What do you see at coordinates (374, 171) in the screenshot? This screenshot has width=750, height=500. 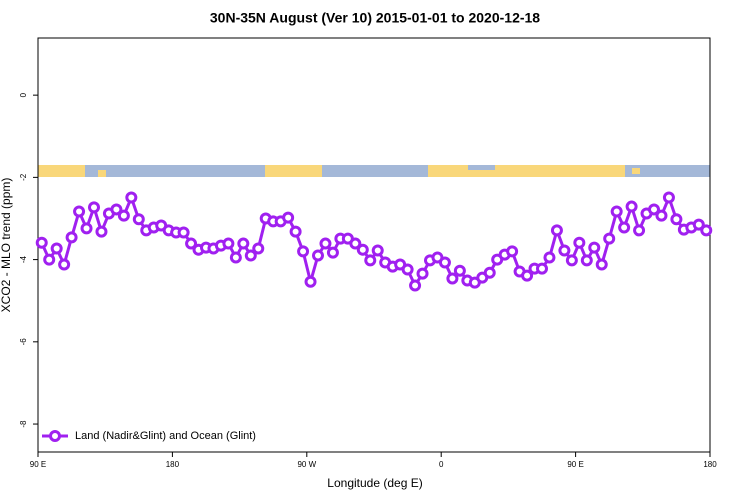 I see `land-ocean-strip` at bounding box center [374, 171].